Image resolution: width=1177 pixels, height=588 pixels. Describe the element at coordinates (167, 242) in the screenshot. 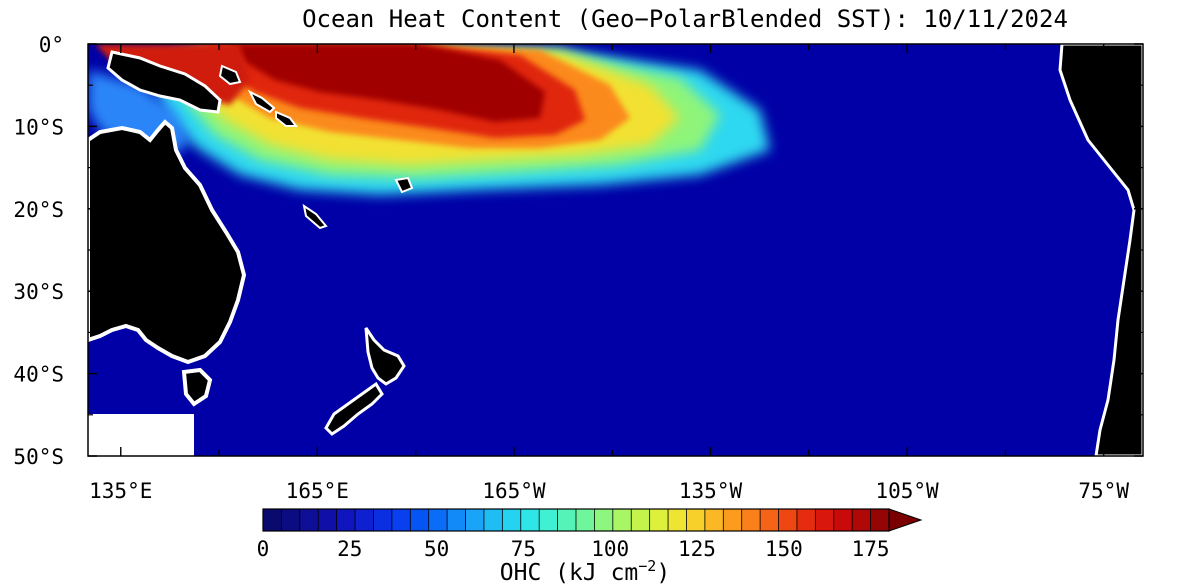

I see `land-australia` at that location.